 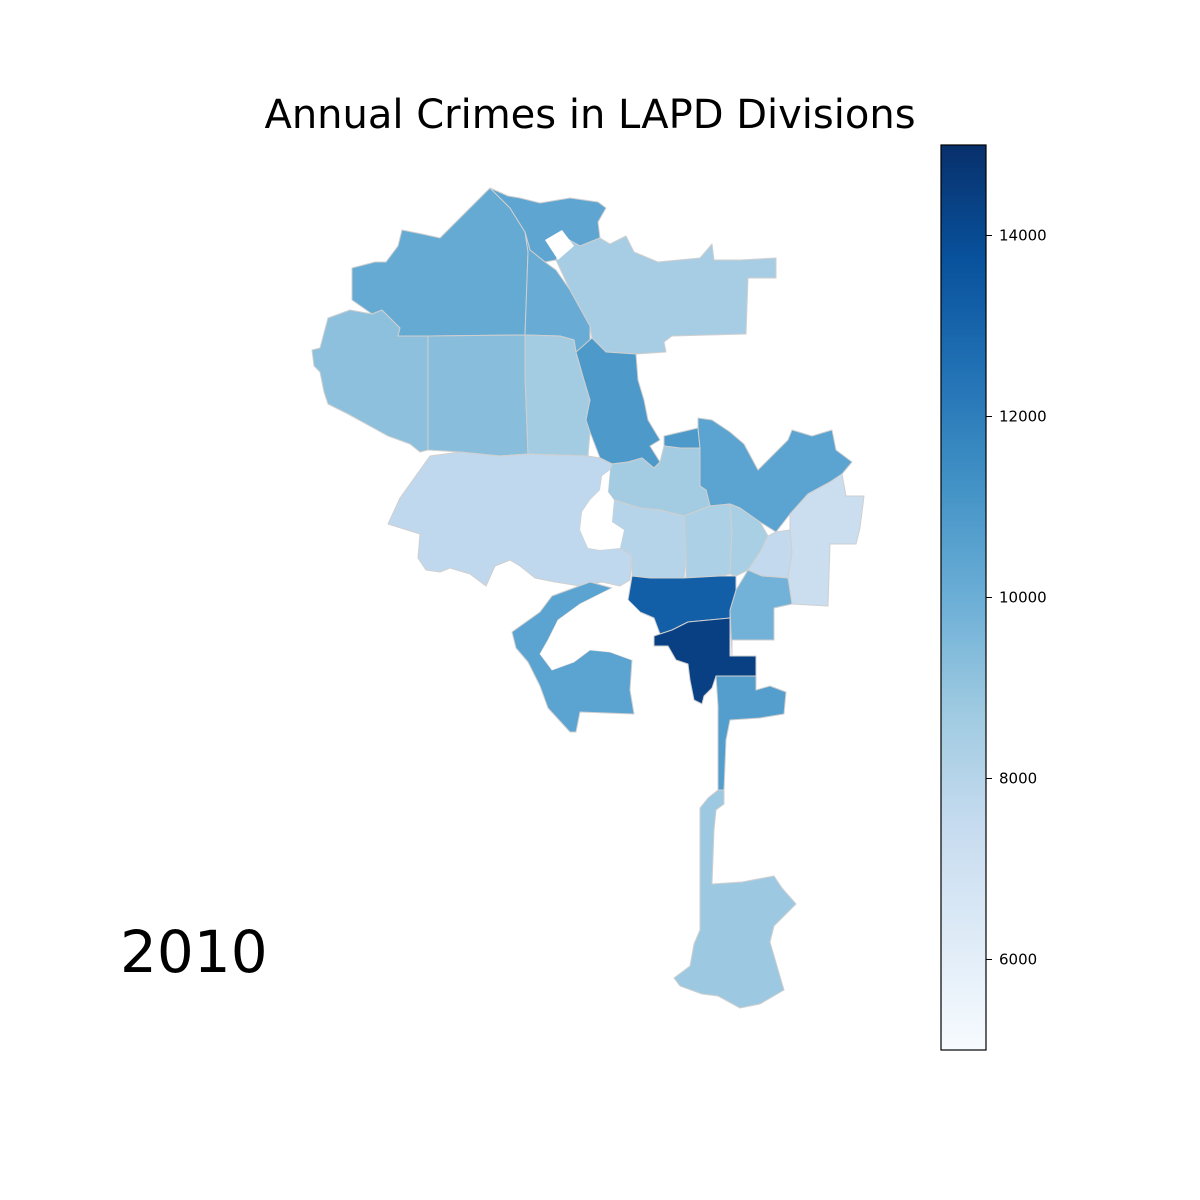 What do you see at coordinates (826, 540) in the screenshot?
I see `region-east-la` at bounding box center [826, 540].